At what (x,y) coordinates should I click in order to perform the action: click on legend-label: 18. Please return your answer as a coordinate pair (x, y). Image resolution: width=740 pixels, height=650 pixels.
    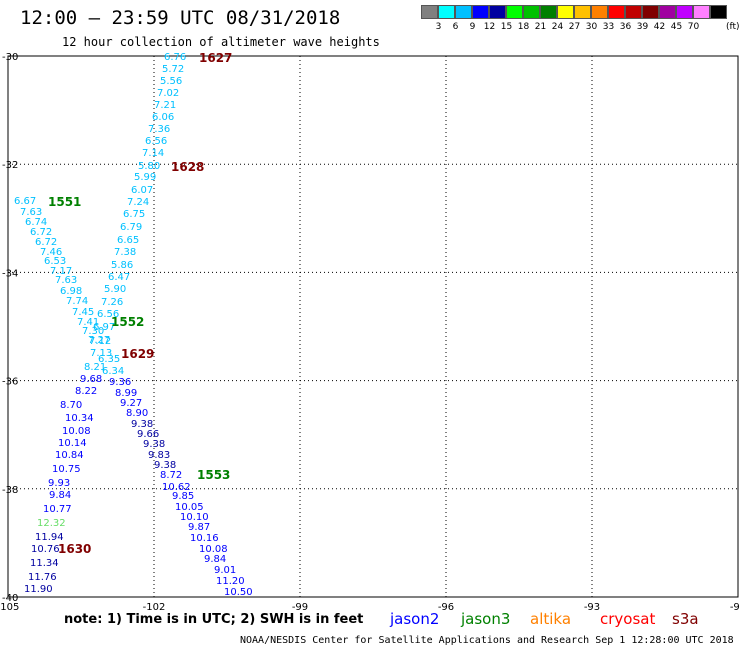
    Looking at the image, I should click on (523, 27).